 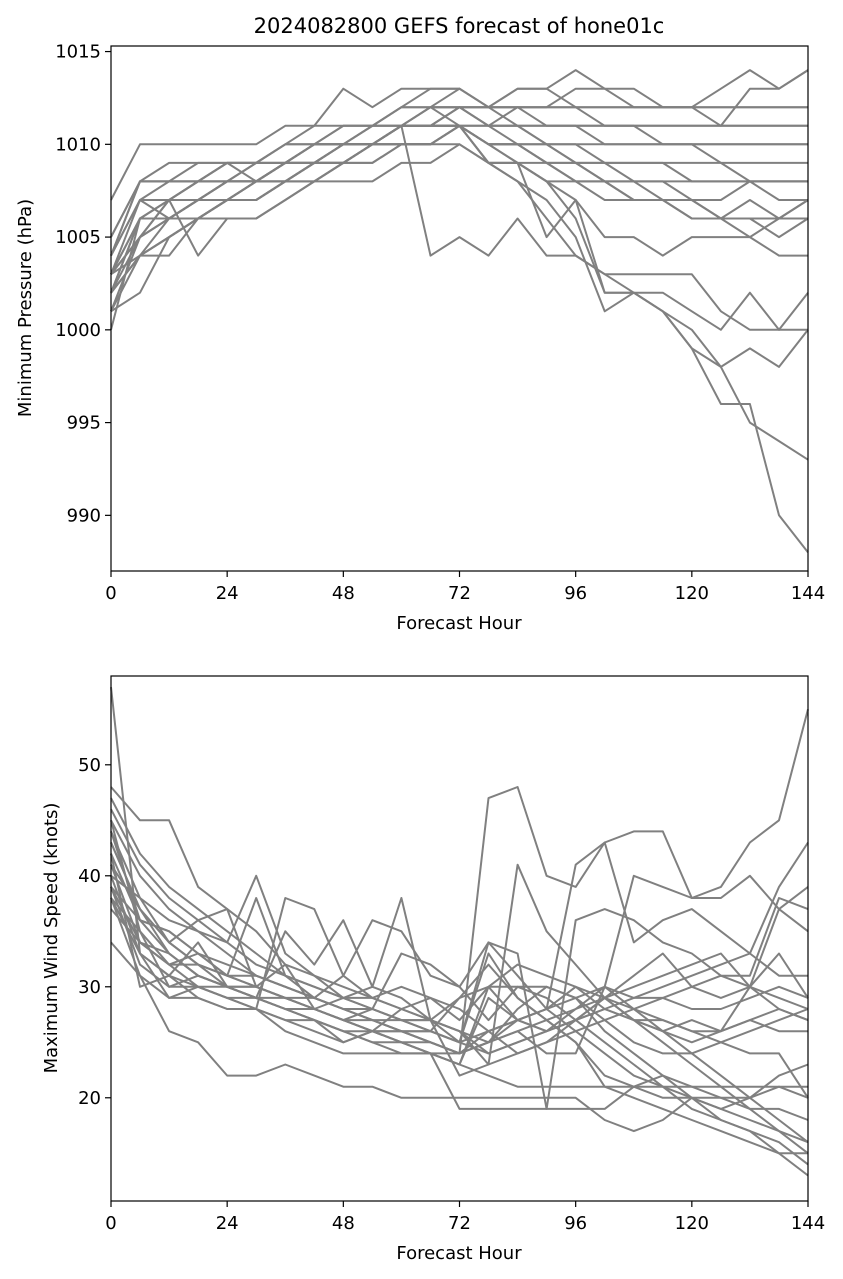 What do you see at coordinates (89, 987) in the screenshot?
I see `wind-y-tick-label: 30` at bounding box center [89, 987].